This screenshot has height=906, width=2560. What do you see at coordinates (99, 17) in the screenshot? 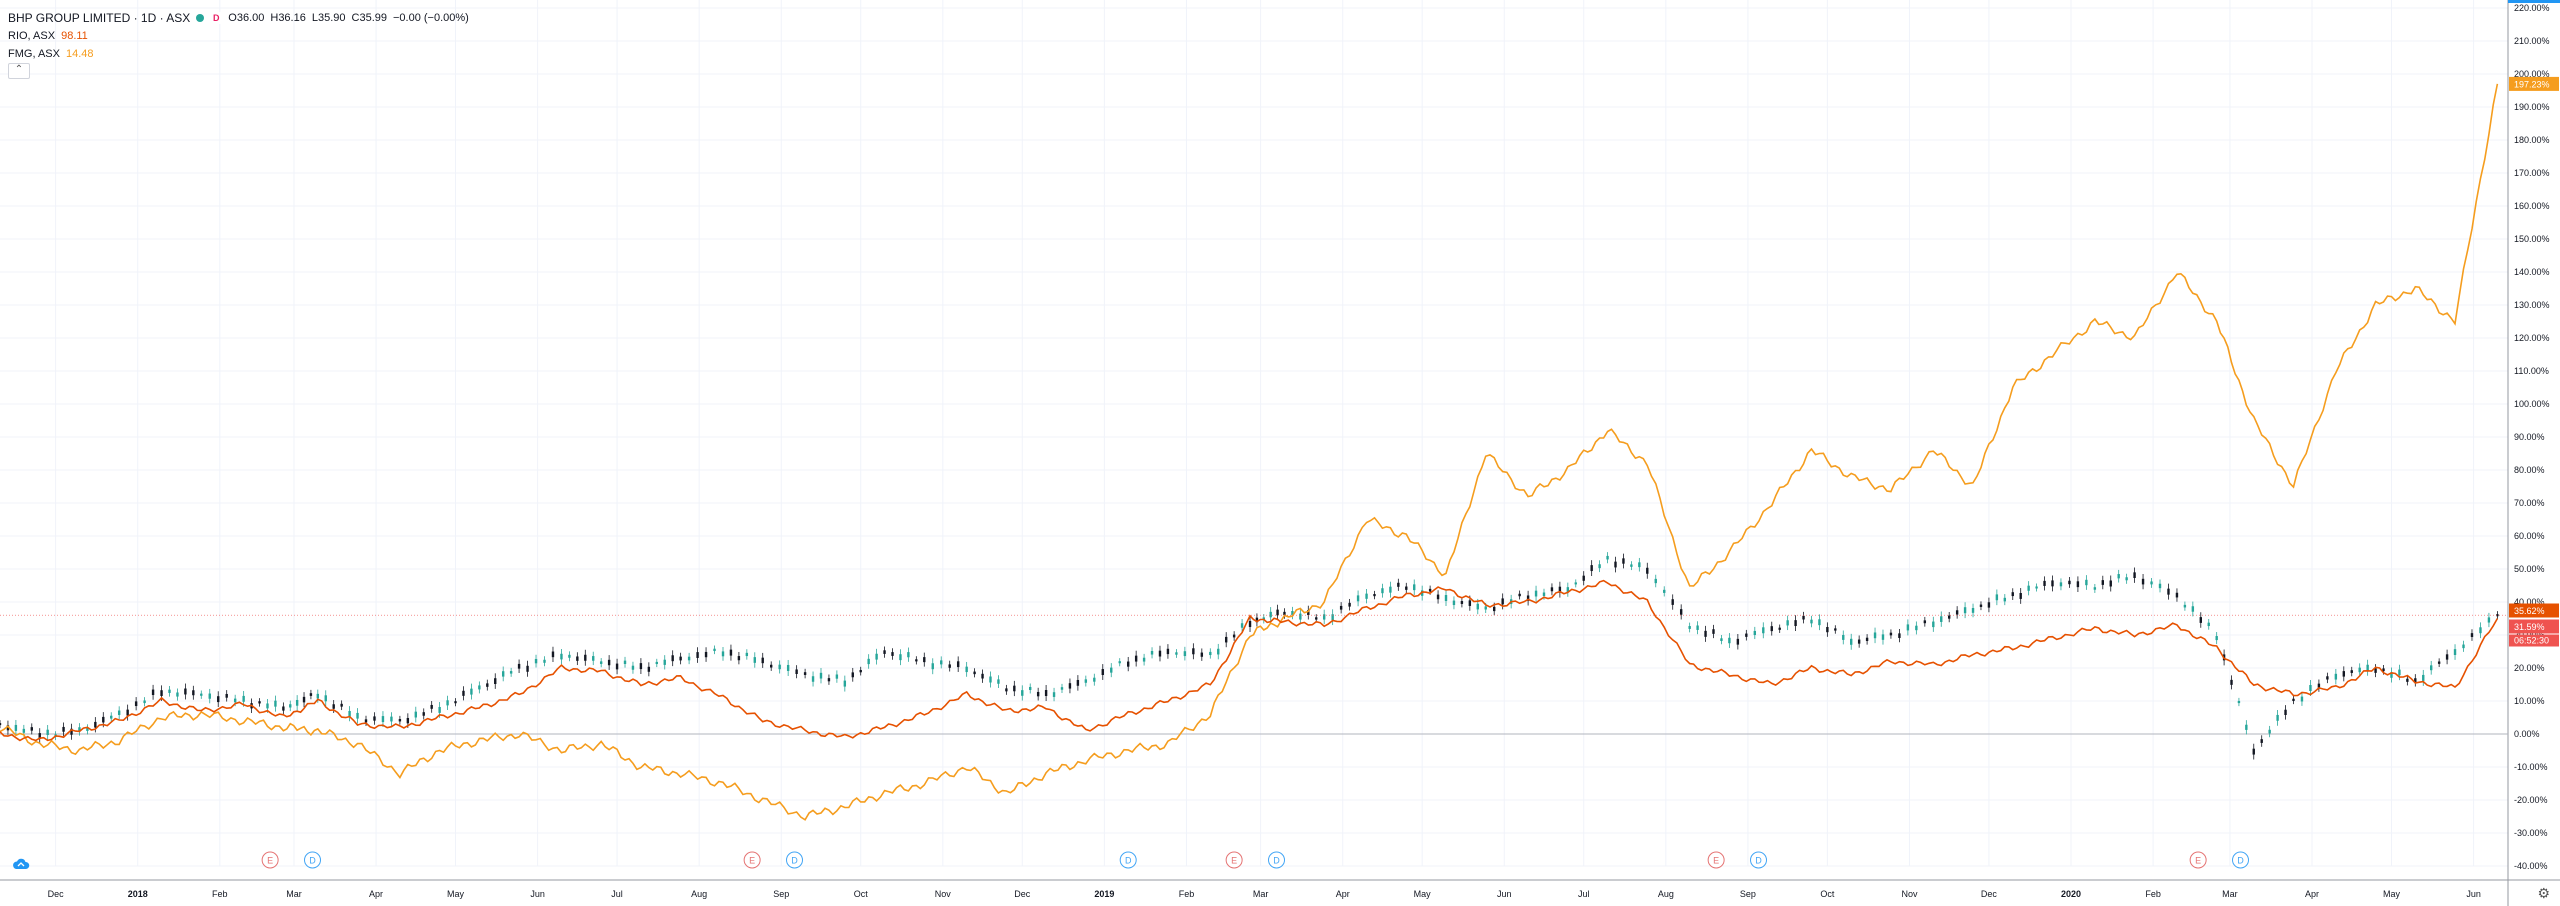
I see `main-symbol-title: BHP GROUP LIMITED · 1D · ASX` at bounding box center [99, 17].